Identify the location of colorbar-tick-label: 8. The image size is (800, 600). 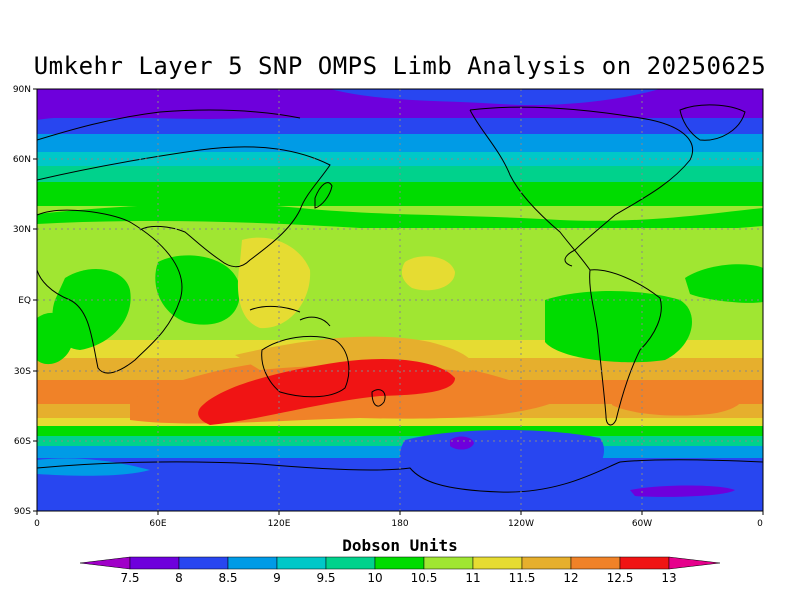
(179, 578).